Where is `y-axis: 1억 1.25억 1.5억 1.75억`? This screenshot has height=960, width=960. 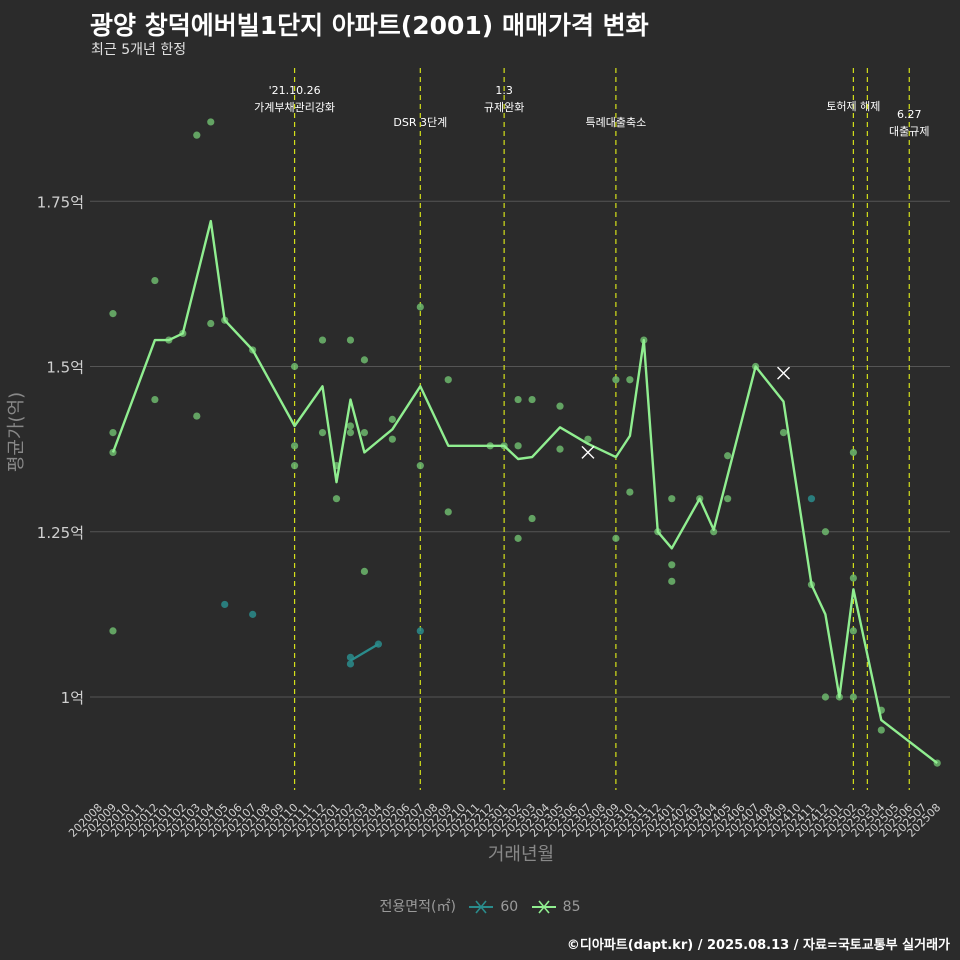 y-axis: 1억 1.25억 1.5억 1.75억 is located at coordinates (60, 450).